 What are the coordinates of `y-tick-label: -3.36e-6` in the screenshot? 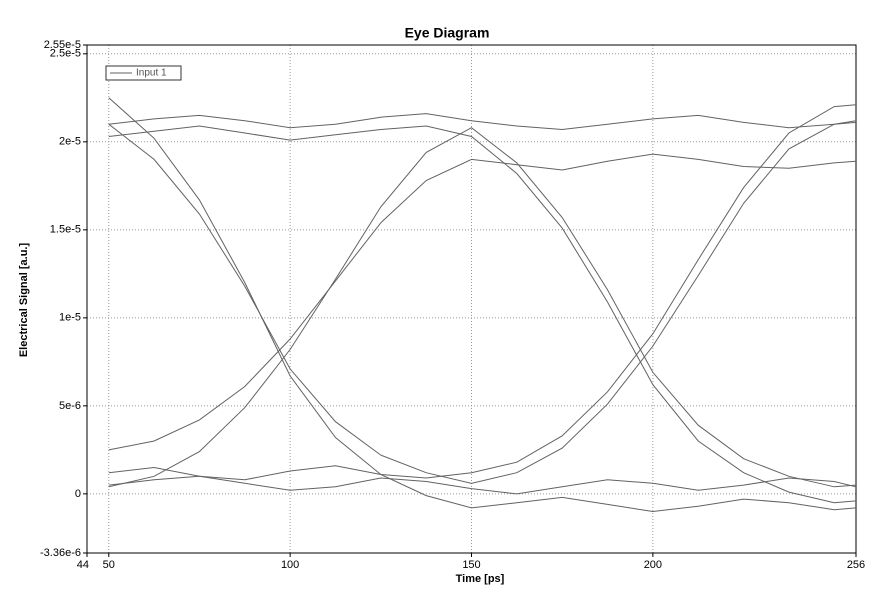 It's located at (60, 553).